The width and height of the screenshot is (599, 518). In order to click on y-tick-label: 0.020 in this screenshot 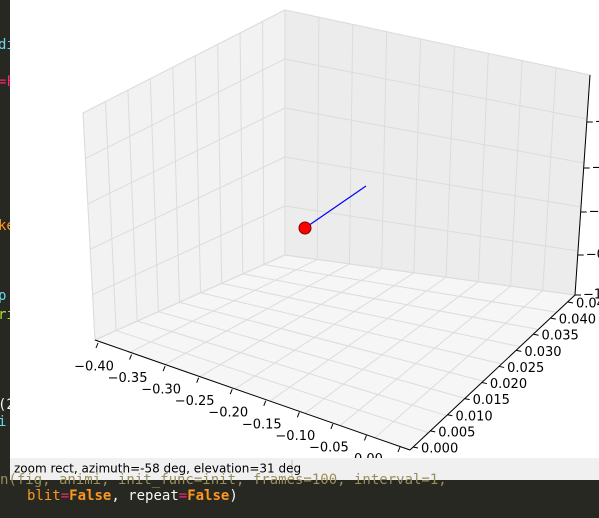, I will do `click(508, 384)`.